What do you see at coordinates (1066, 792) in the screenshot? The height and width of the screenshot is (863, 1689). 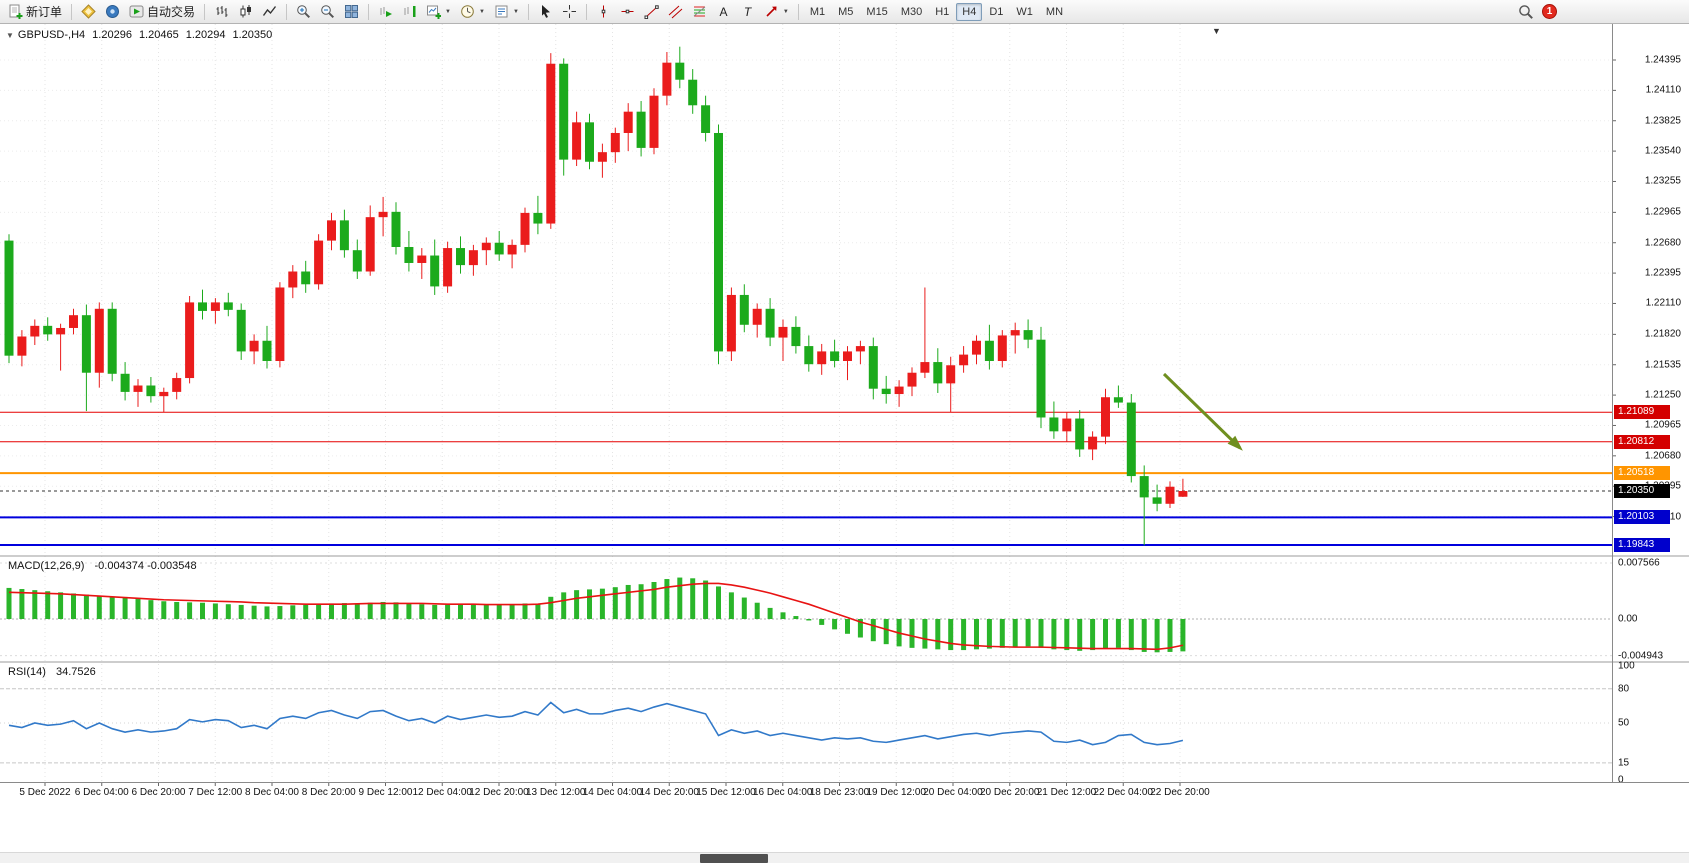 I see `time-axis-label: 21 Dec 12:00` at bounding box center [1066, 792].